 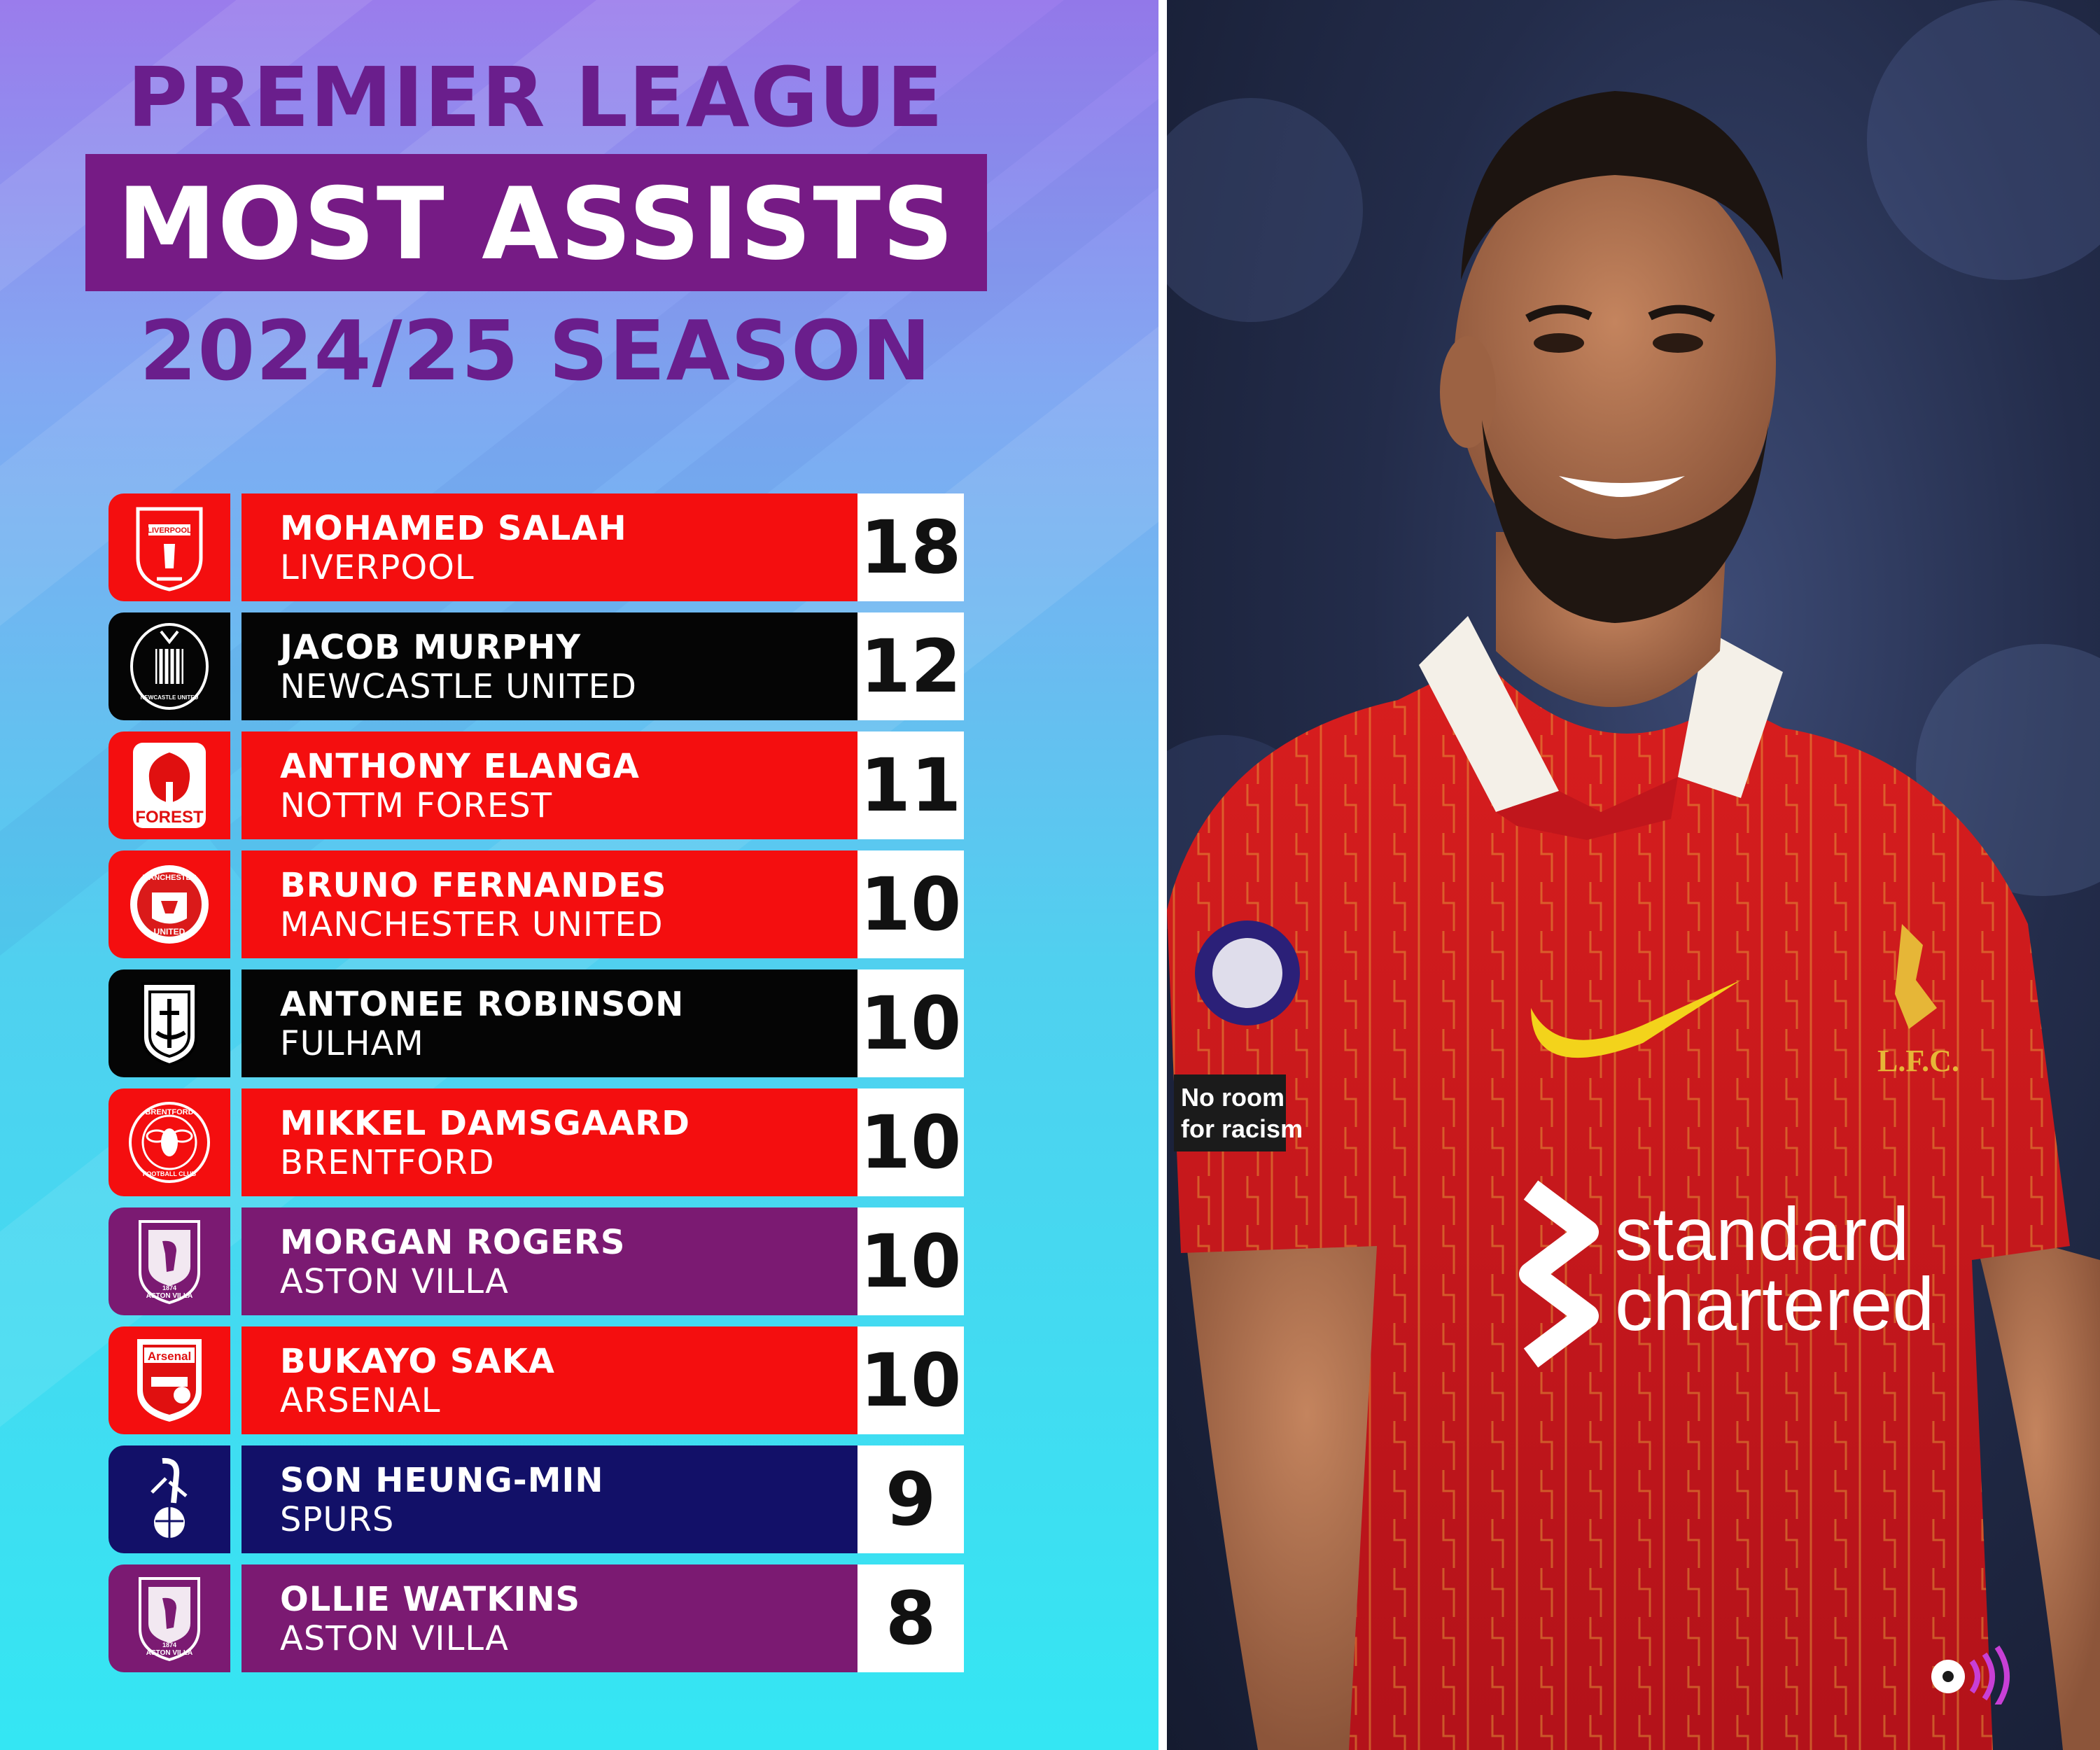 I want to click on player-name: MIKKEL DAMSGAARD, so click(x=485, y=1123).